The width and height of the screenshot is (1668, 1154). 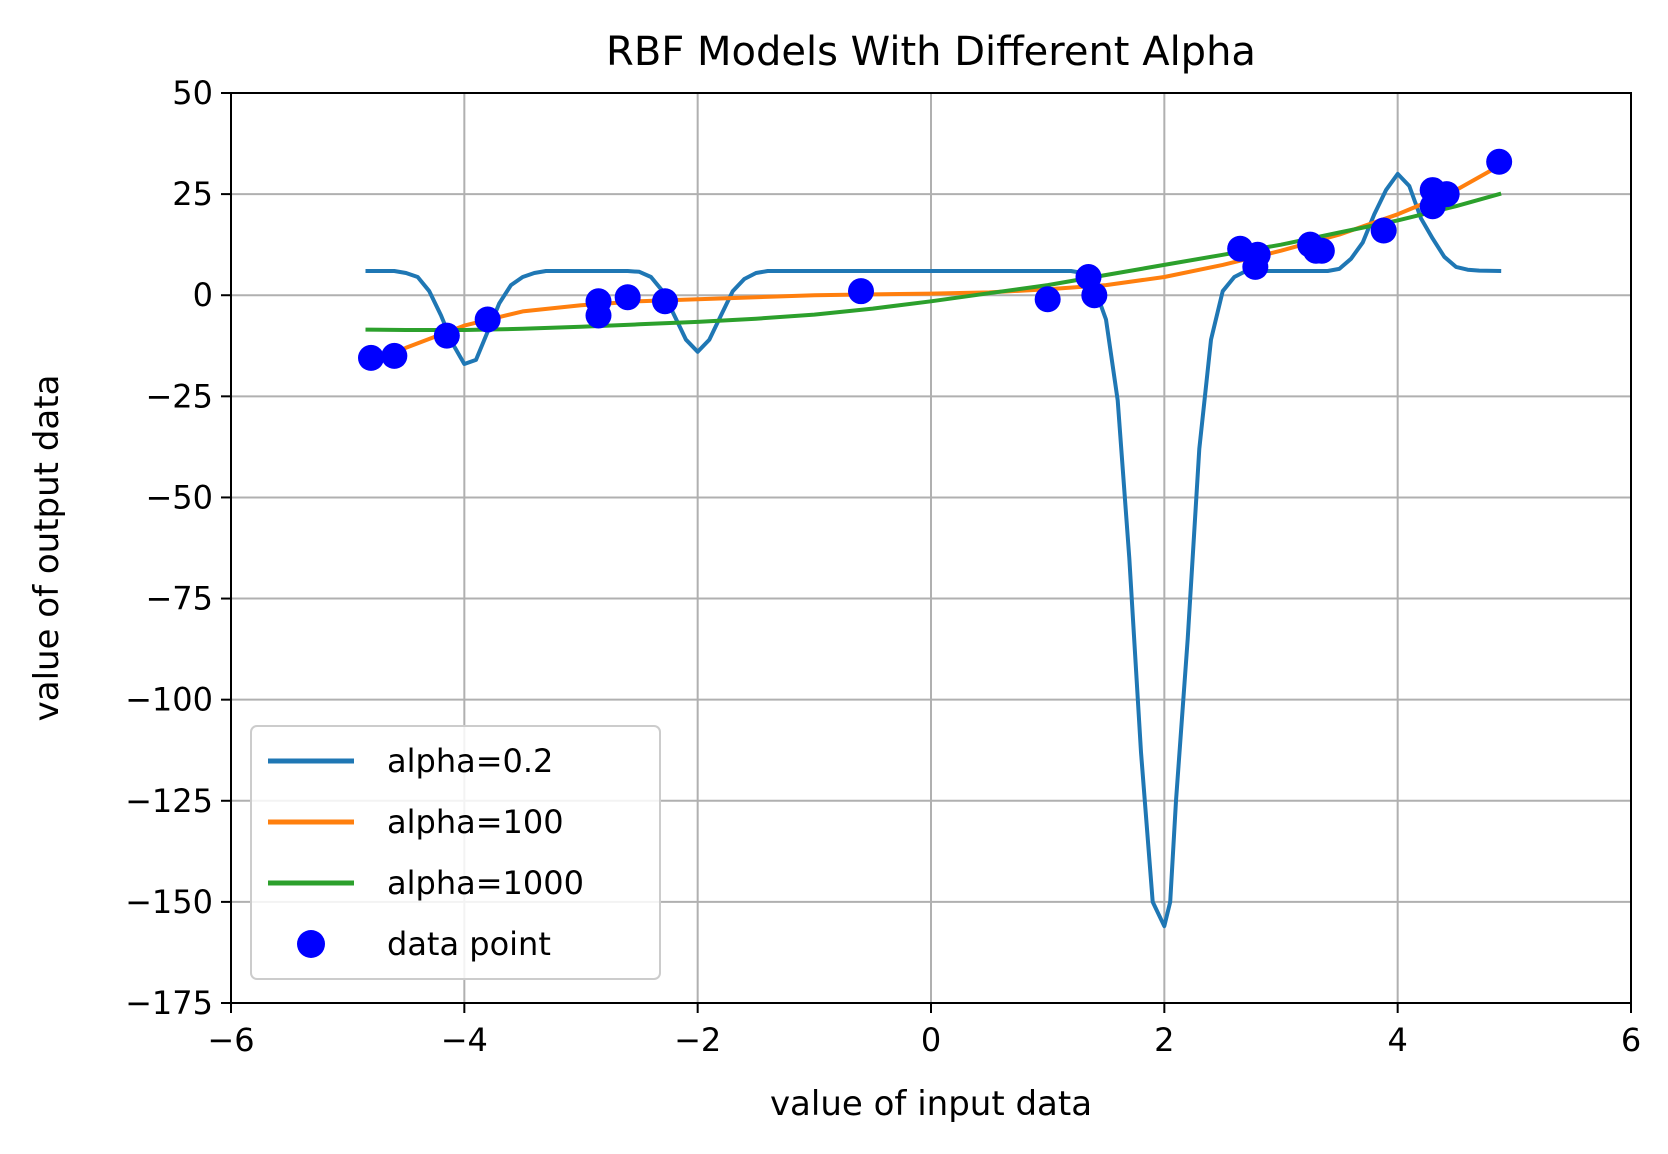 What do you see at coordinates (169, 700) in the screenshot?
I see `y-tick-label-6: −100` at bounding box center [169, 700].